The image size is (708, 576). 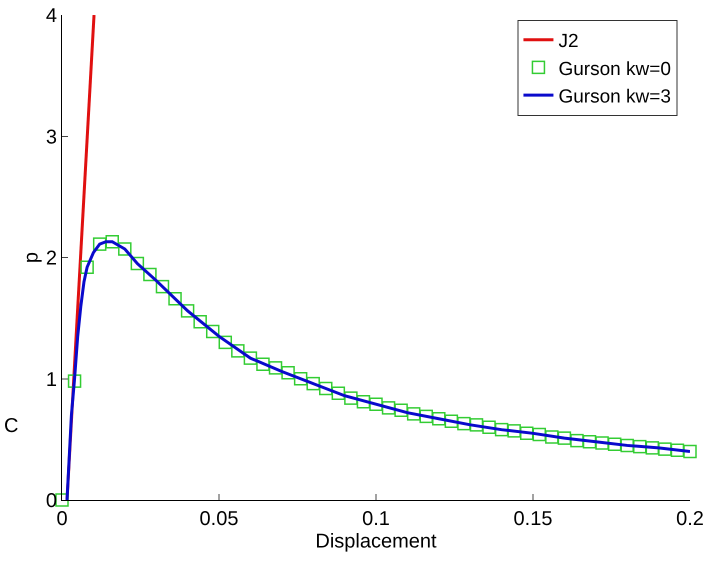 What do you see at coordinates (219, 519) in the screenshot?
I see `x-tick-label: 0.05` at bounding box center [219, 519].